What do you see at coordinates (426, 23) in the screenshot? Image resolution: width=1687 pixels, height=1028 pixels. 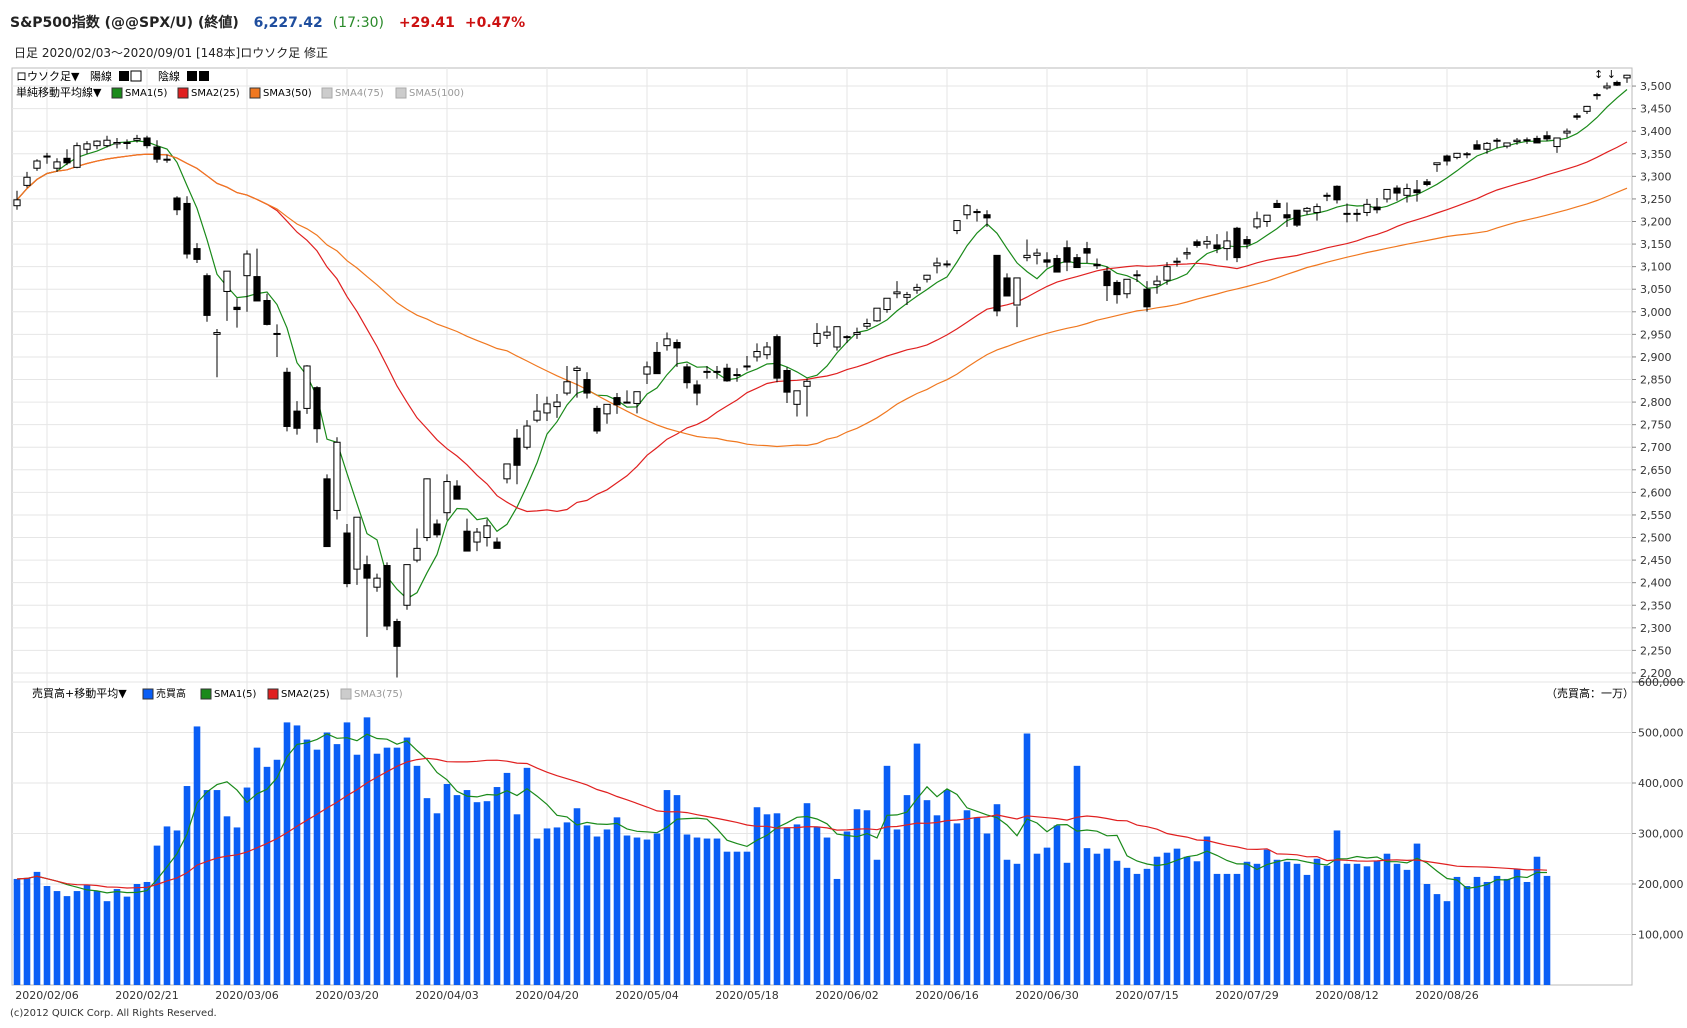 I see `price-change: +29.41` at bounding box center [426, 23].